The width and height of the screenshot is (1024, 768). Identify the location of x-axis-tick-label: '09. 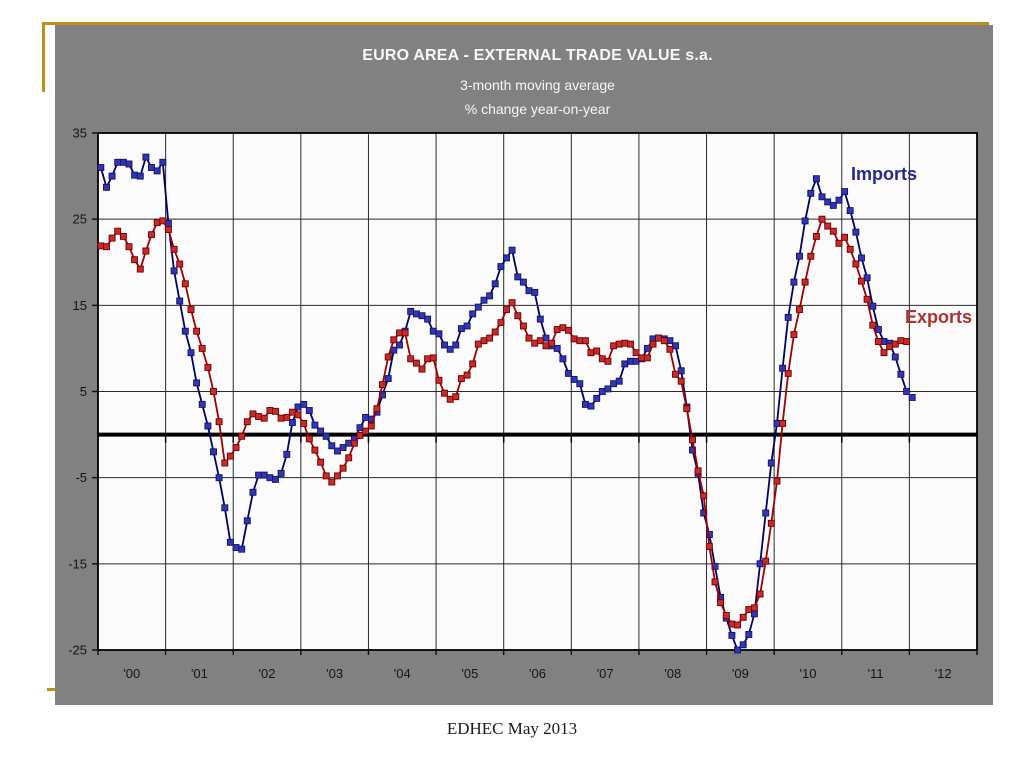
(740, 673).